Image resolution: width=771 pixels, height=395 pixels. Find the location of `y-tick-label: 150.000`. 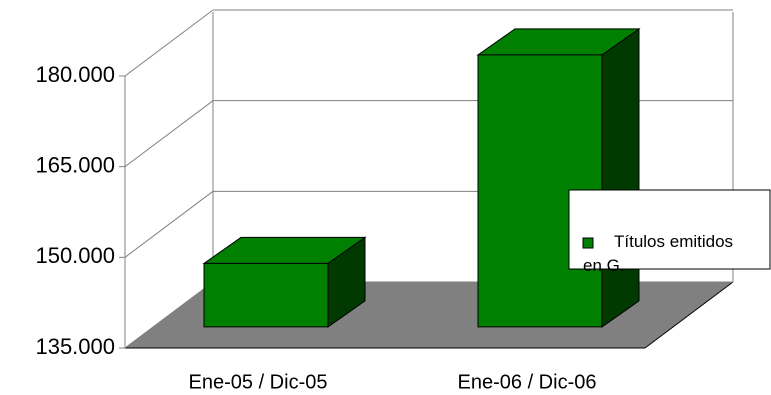

y-tick-label: 150.000 is located at coordinates (75, 255).